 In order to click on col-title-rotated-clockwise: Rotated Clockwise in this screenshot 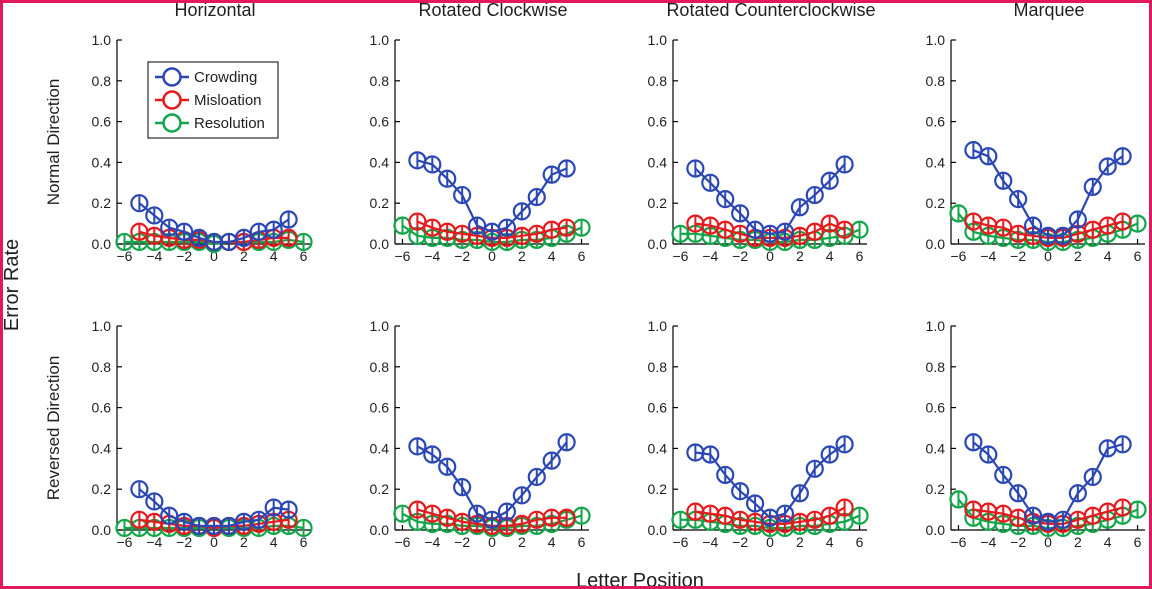, I will do `click(492, 10)`.